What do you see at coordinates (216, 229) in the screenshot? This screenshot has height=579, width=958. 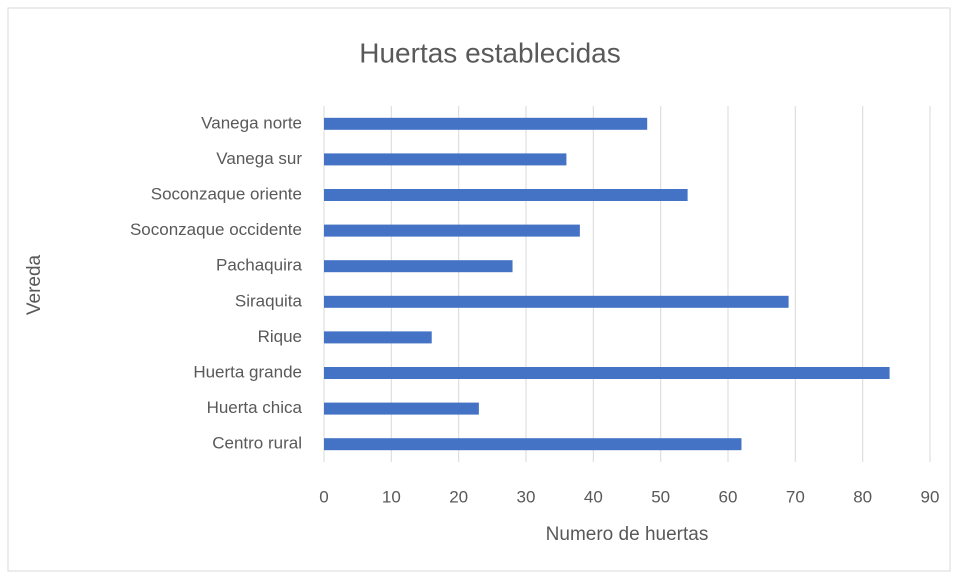 I see `y-tick-label: Soconzaque occidente` at bounding box center [216, 229].